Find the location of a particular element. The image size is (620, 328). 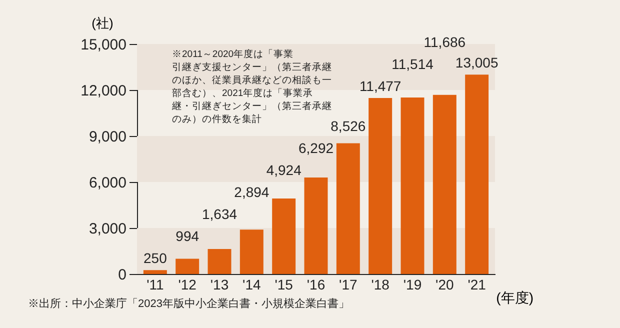

x-tick-label: '13 is located at coordinates (219, 284).